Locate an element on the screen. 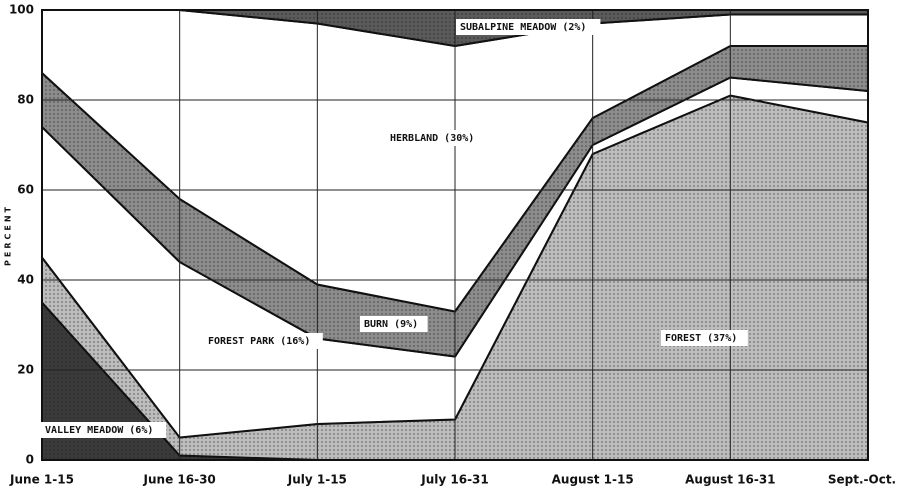 The height and width of the screenshot is (498, 900). y-tick-label: 40 is located at coordinates (25, 280).